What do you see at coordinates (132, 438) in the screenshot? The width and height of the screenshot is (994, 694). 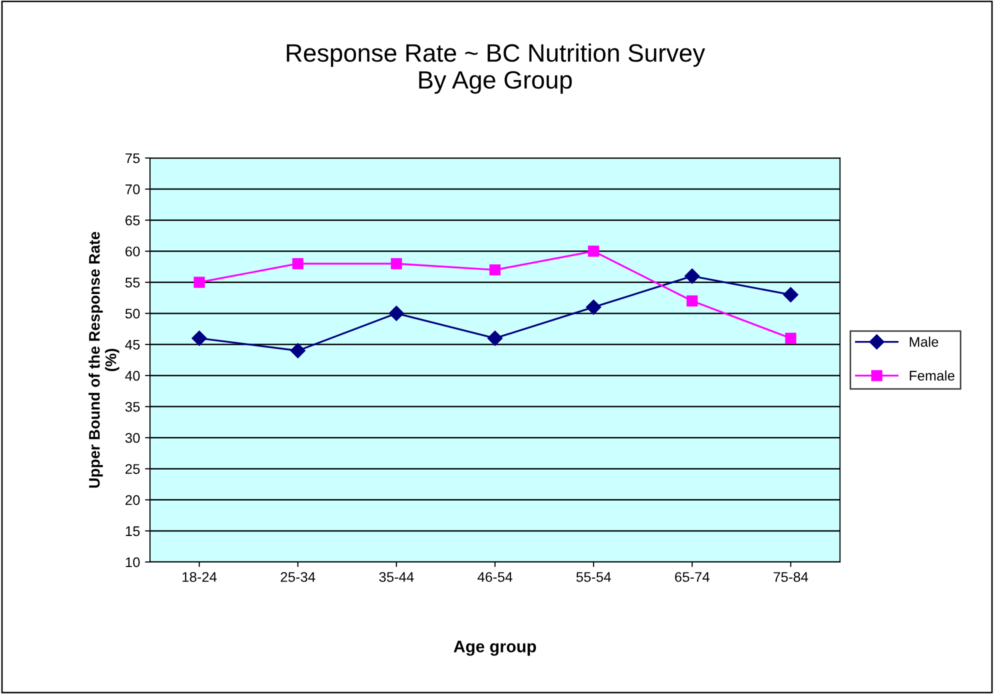 I see `y-tick-label: 30` at bounding box center [132, 438].